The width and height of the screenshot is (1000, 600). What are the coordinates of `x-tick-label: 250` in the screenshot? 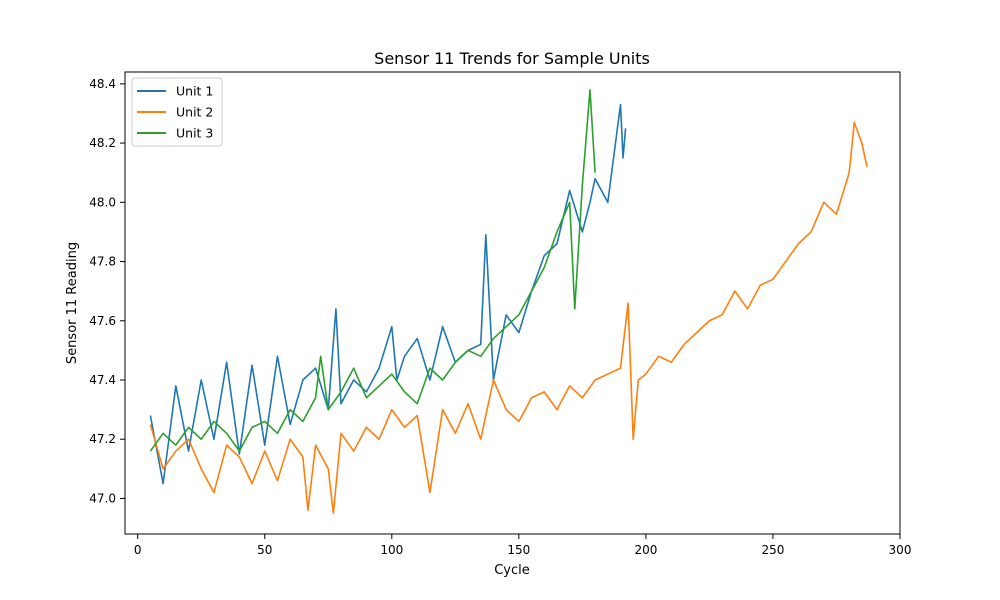 It's located at (772, 550).